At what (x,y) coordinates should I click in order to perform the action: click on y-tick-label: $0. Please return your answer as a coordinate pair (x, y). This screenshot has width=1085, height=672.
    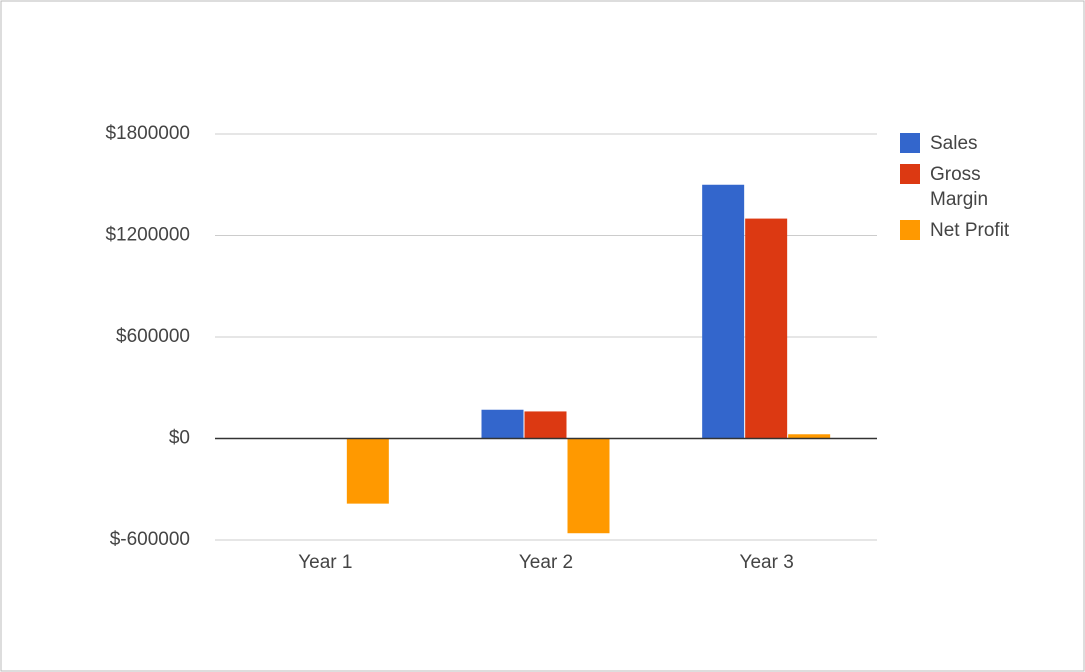
    Looking at the image, I should click on (179, 438).